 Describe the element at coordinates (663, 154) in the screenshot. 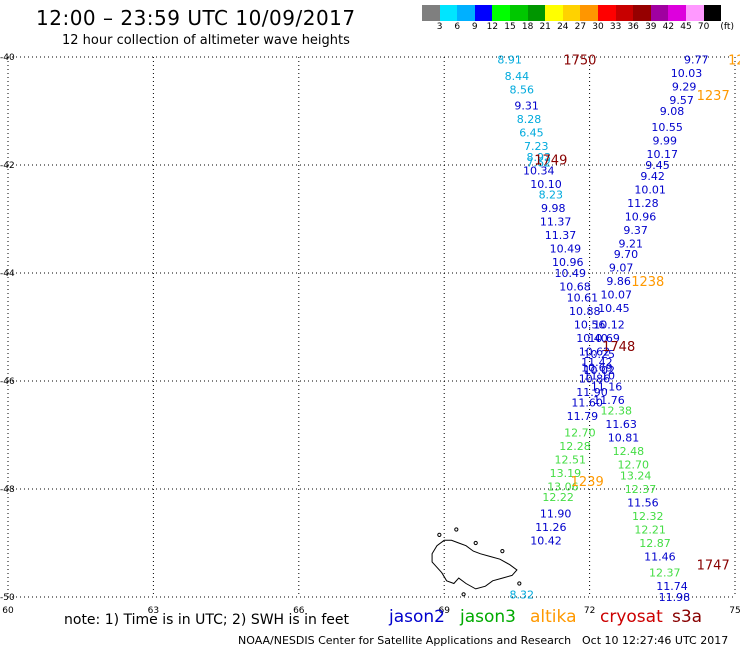

I see `wave-height-value: 10.17` at that location.